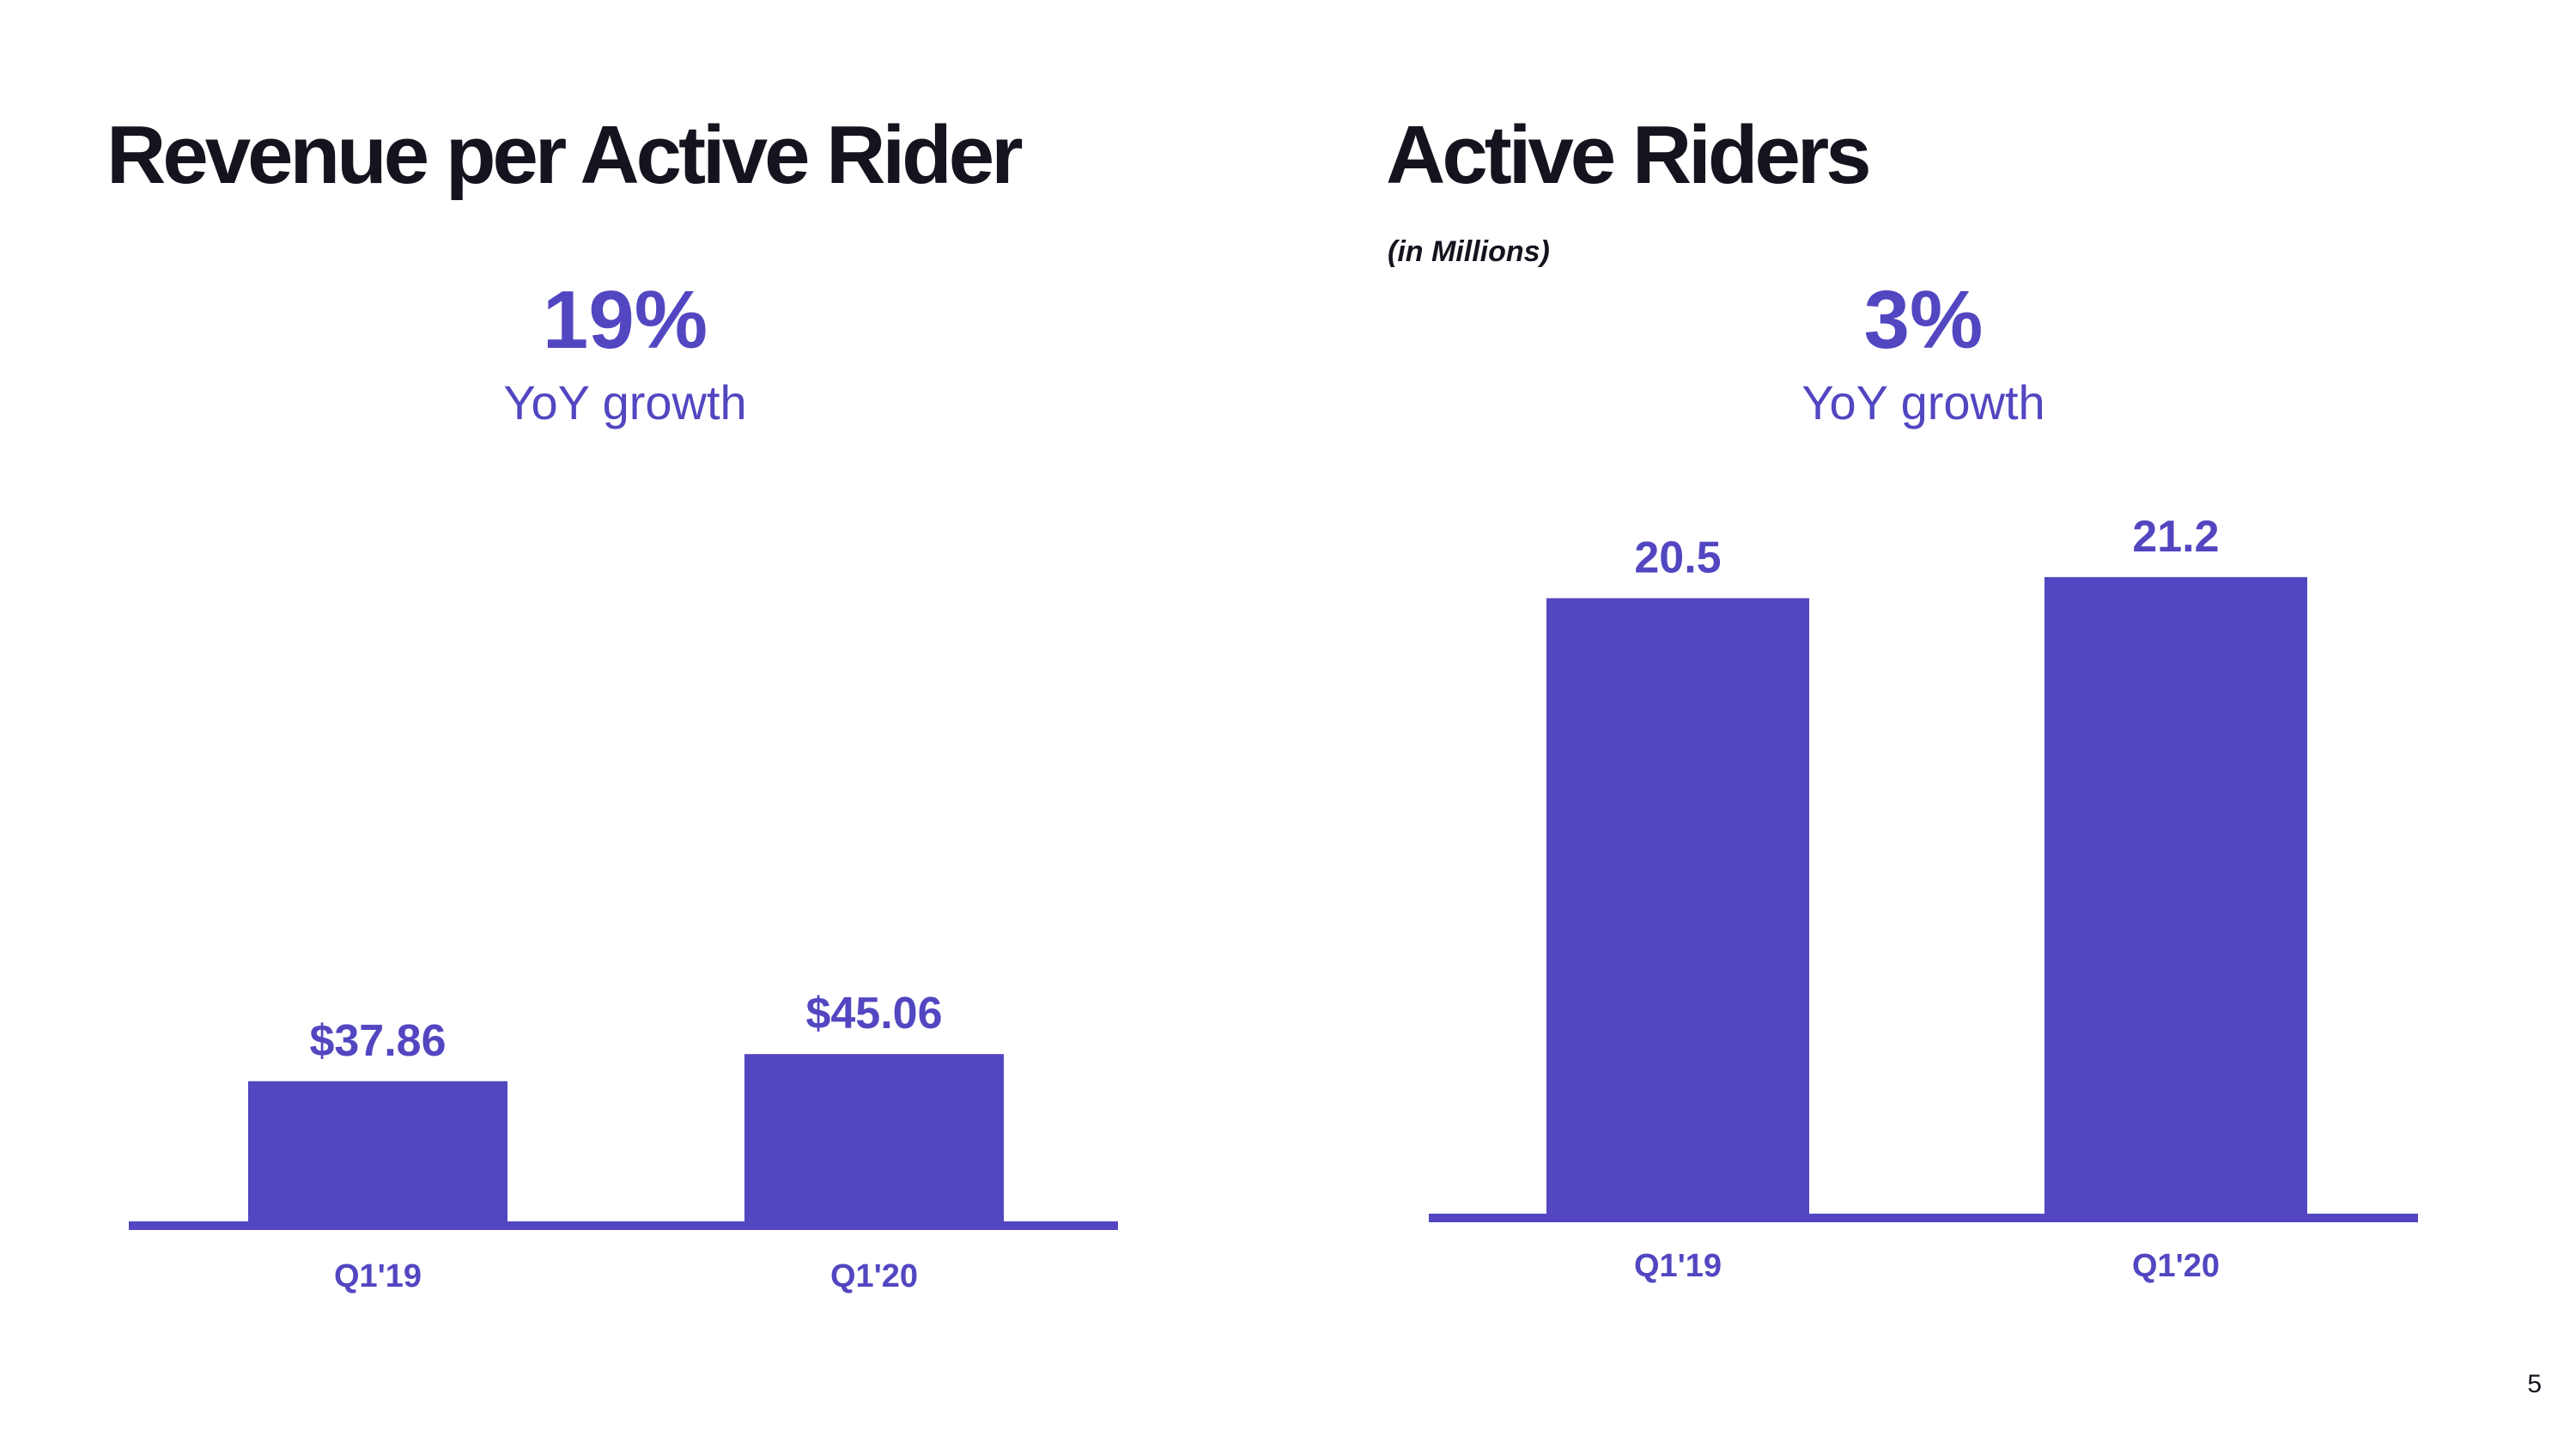 This screenshot has width=2576, height=1449. I want to click on right-growth-label: YoY growth, so click(1923, 402).